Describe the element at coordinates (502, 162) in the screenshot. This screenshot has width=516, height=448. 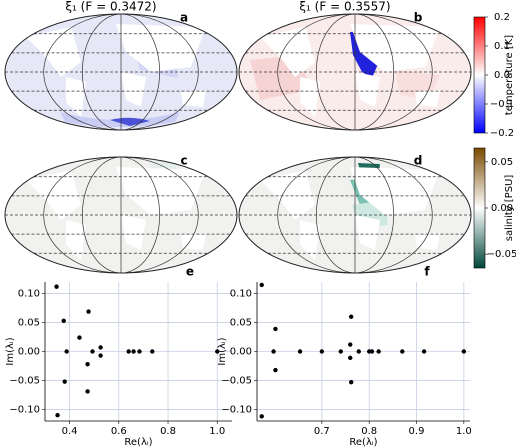
I see `colorbar-tick-label: 0.05` at that location.